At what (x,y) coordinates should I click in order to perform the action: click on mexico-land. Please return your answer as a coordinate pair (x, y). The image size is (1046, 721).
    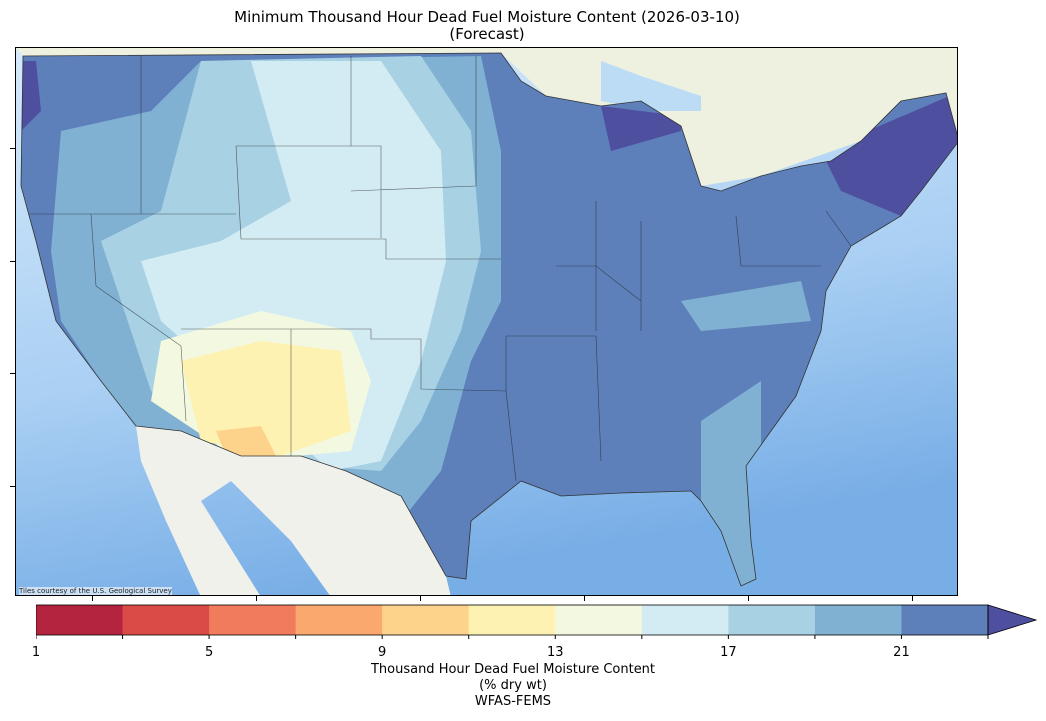
    Looking at the image, I should click on (293, 510).